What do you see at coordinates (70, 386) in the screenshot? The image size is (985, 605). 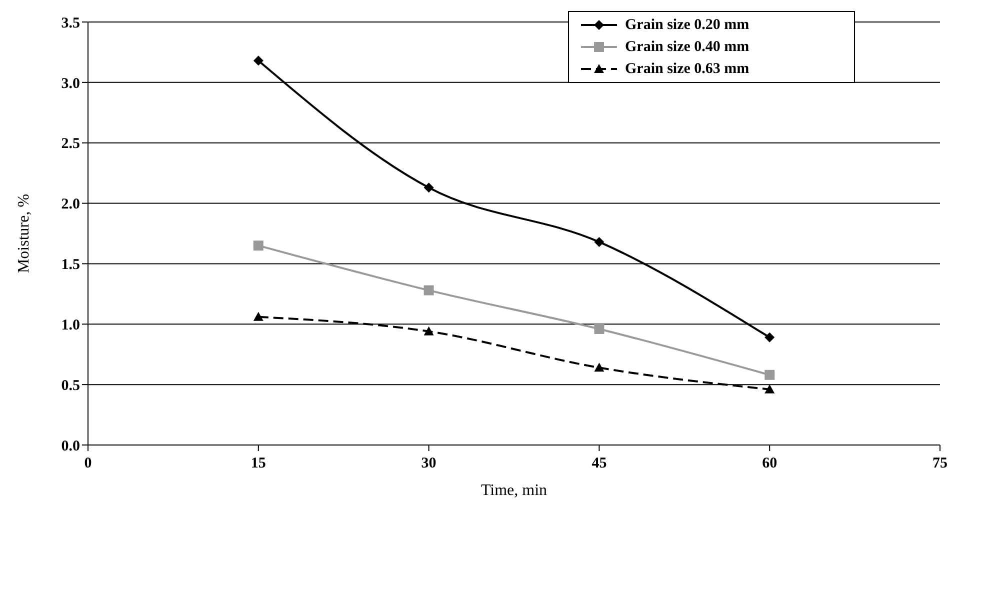 I see `y-tick-label: 0.5` at bounding box center [70, 386].